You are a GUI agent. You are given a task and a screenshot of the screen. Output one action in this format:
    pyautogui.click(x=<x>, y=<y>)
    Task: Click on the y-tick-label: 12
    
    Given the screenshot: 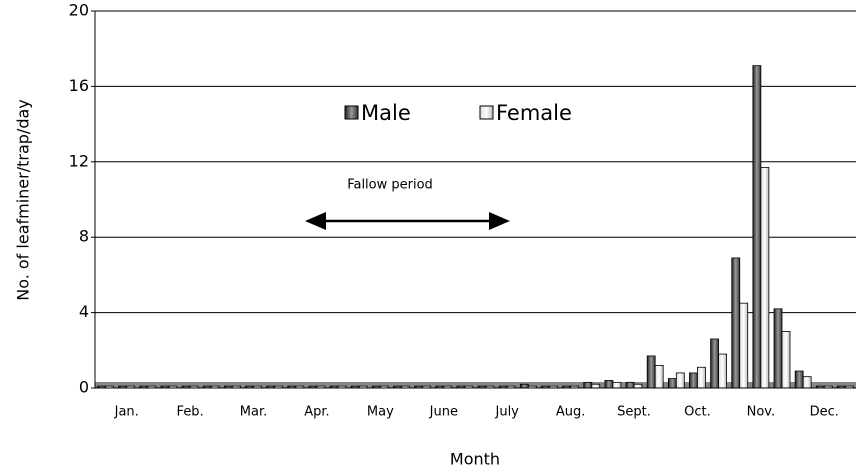 What is the action you would take?
    pyautogui.click(x=79, y=160)
    